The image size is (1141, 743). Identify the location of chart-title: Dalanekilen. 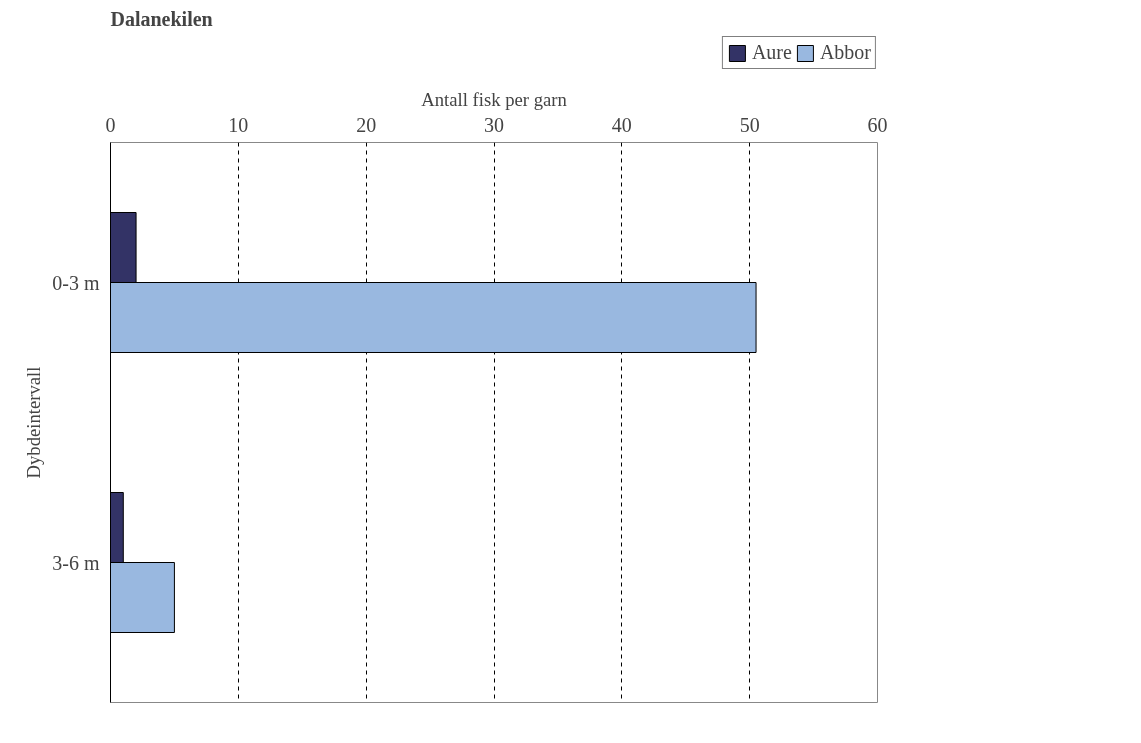
(161, 18).